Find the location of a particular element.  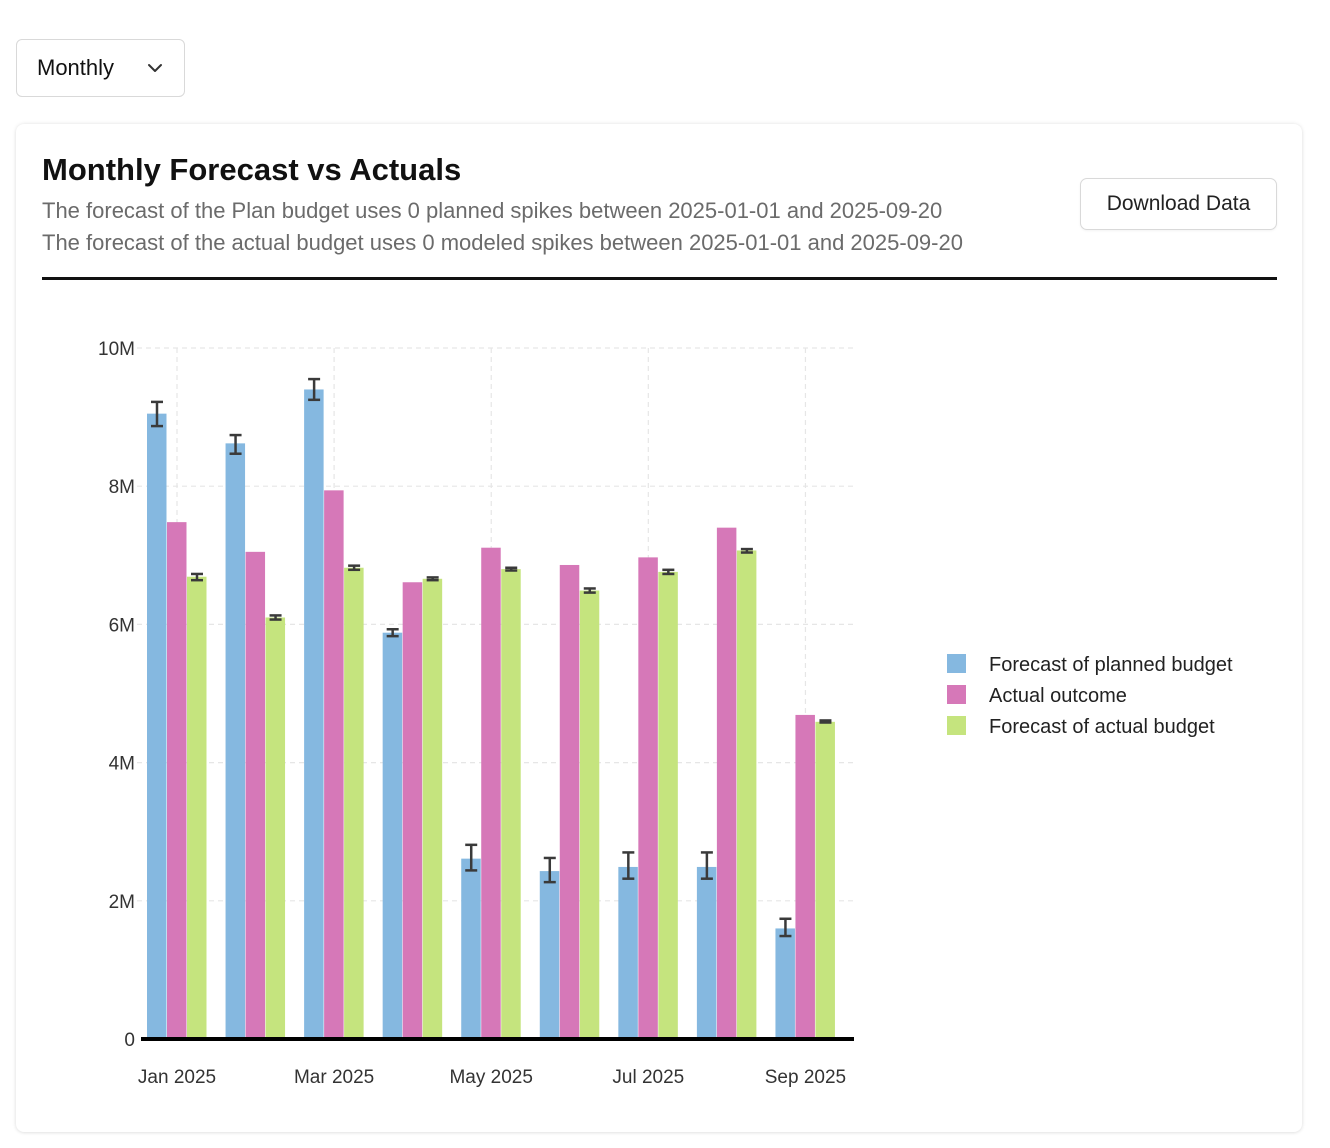

period-select: Monthly is located at coordinates (100, 68).